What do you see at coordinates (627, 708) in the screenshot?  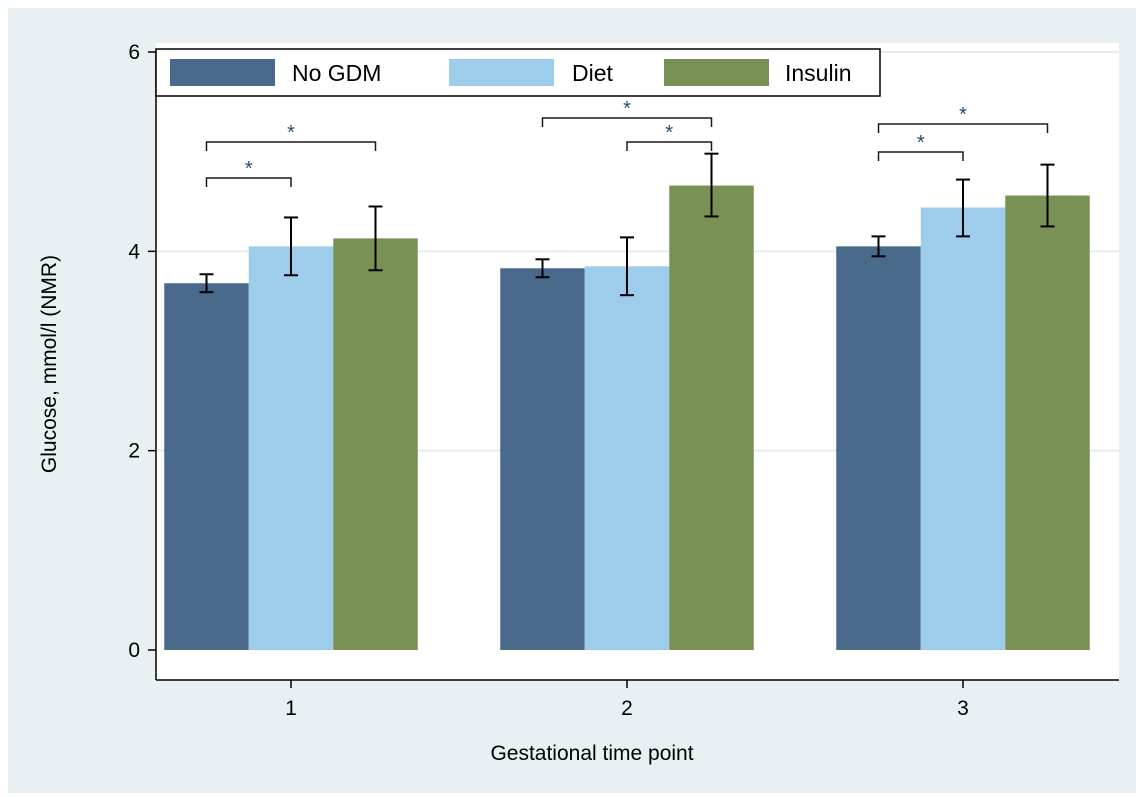 I see `x-tick-label: 2` at bounding box center [627, 708].